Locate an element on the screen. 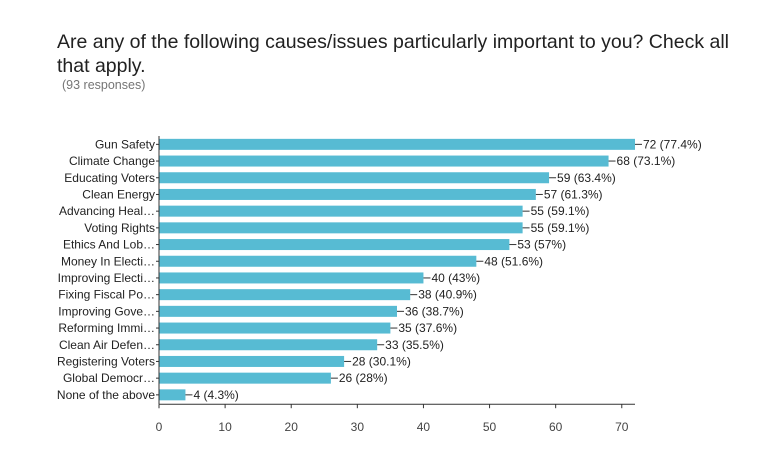  value-label: 4 (4.3%) is located at coordinates (215, 395).